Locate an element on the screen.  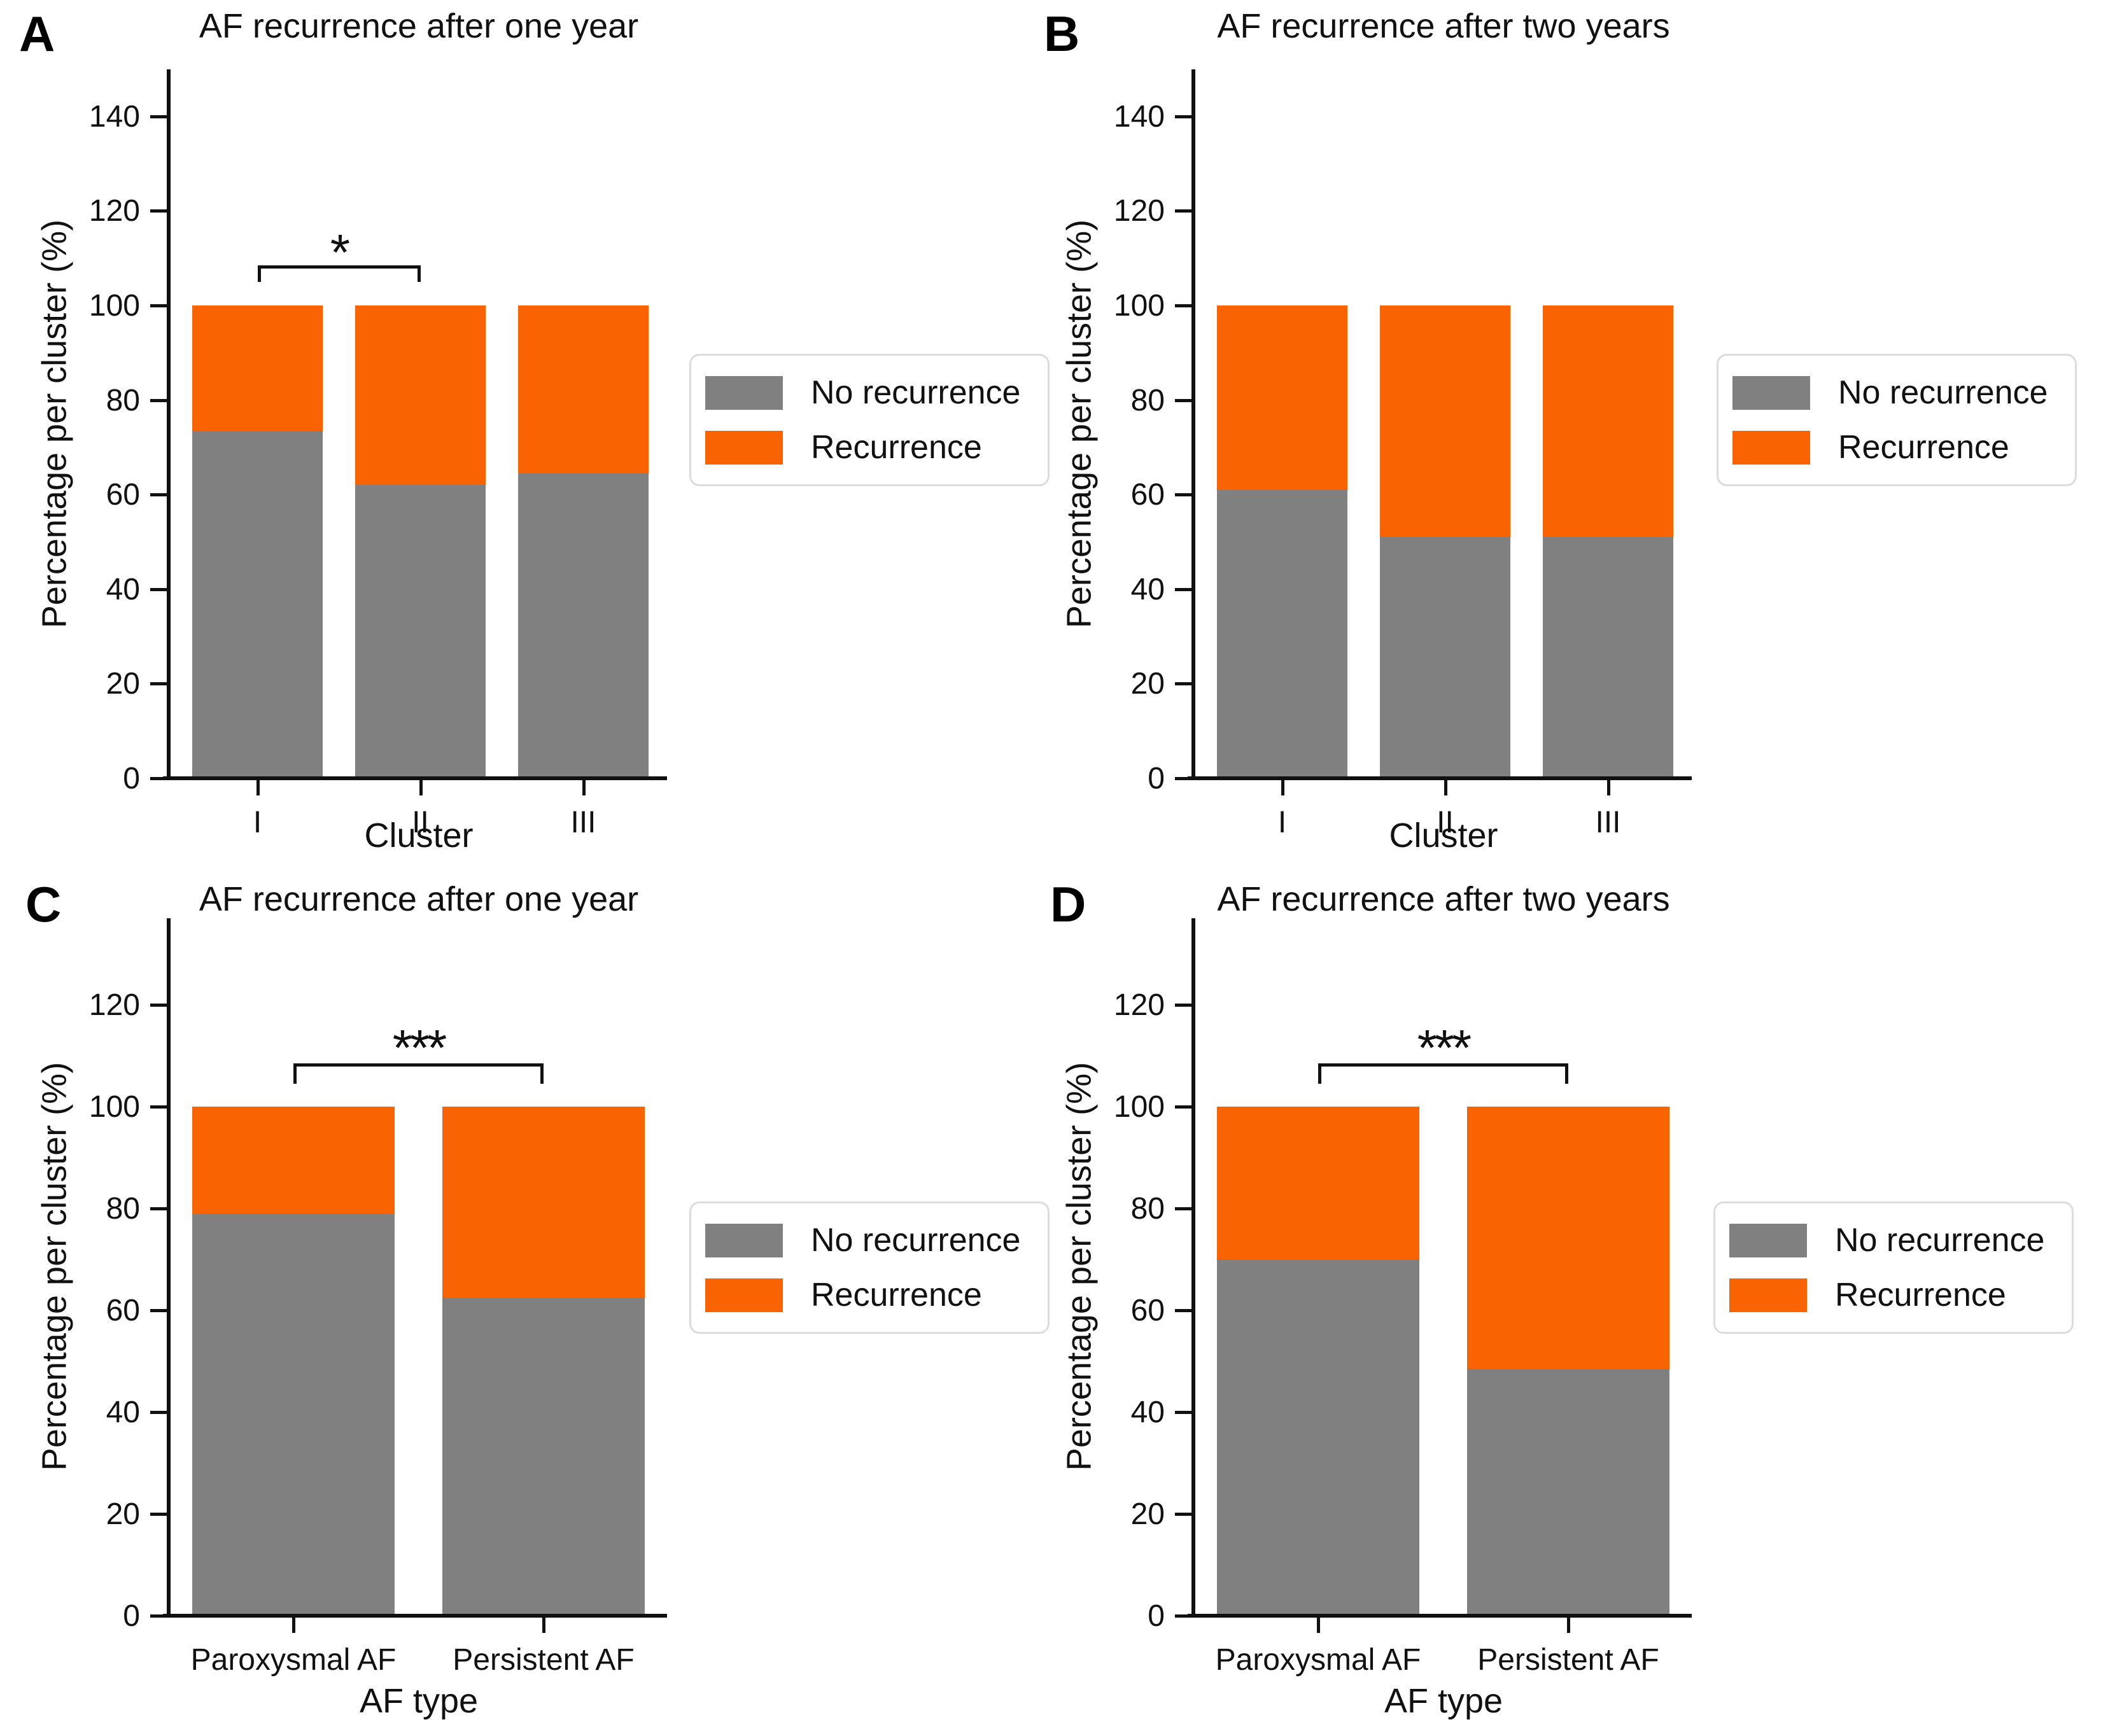
panel-d-legend: No recurrence Recurrence is located at coordinates (1893, 1267).